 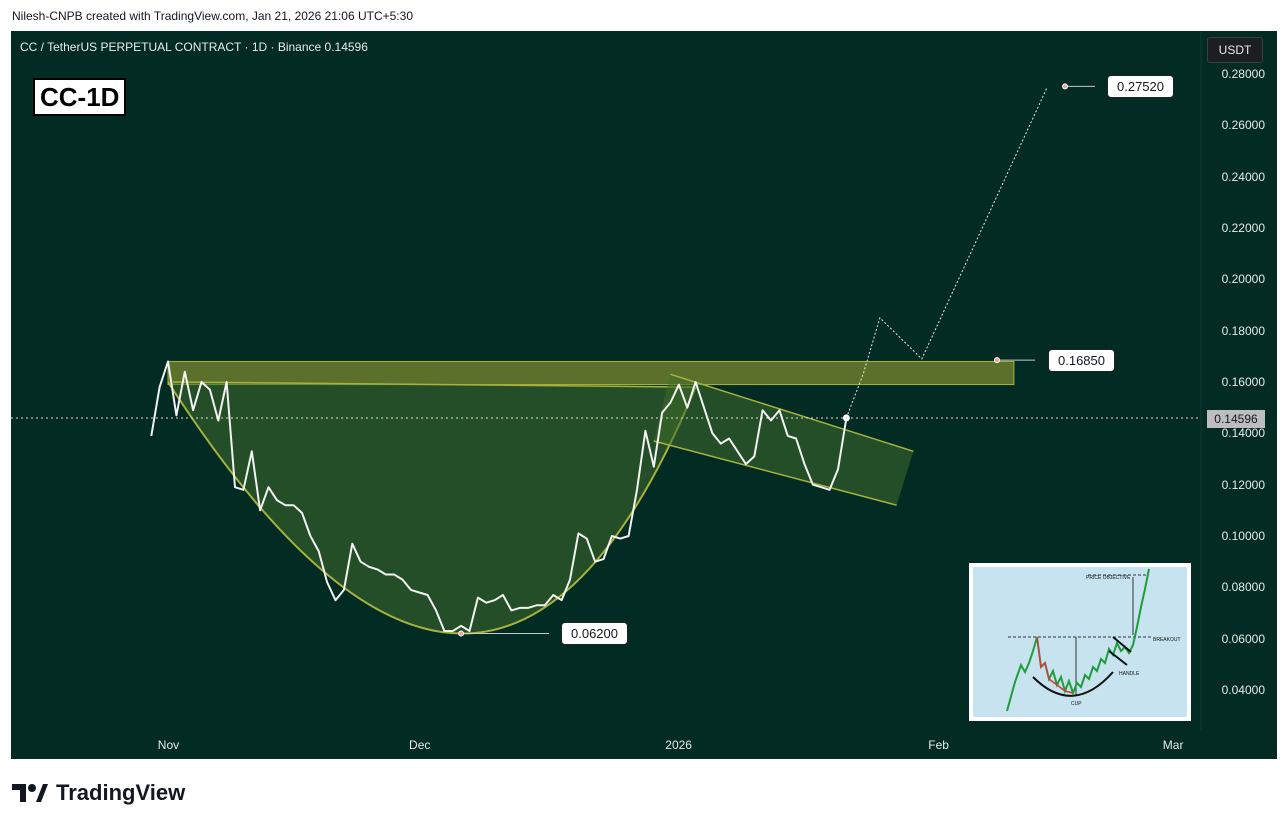 What do you see at coordinates (1173, 745) in the screenshot?
I see `time-tick-label: Mar` at bounding box center [1173, 745].